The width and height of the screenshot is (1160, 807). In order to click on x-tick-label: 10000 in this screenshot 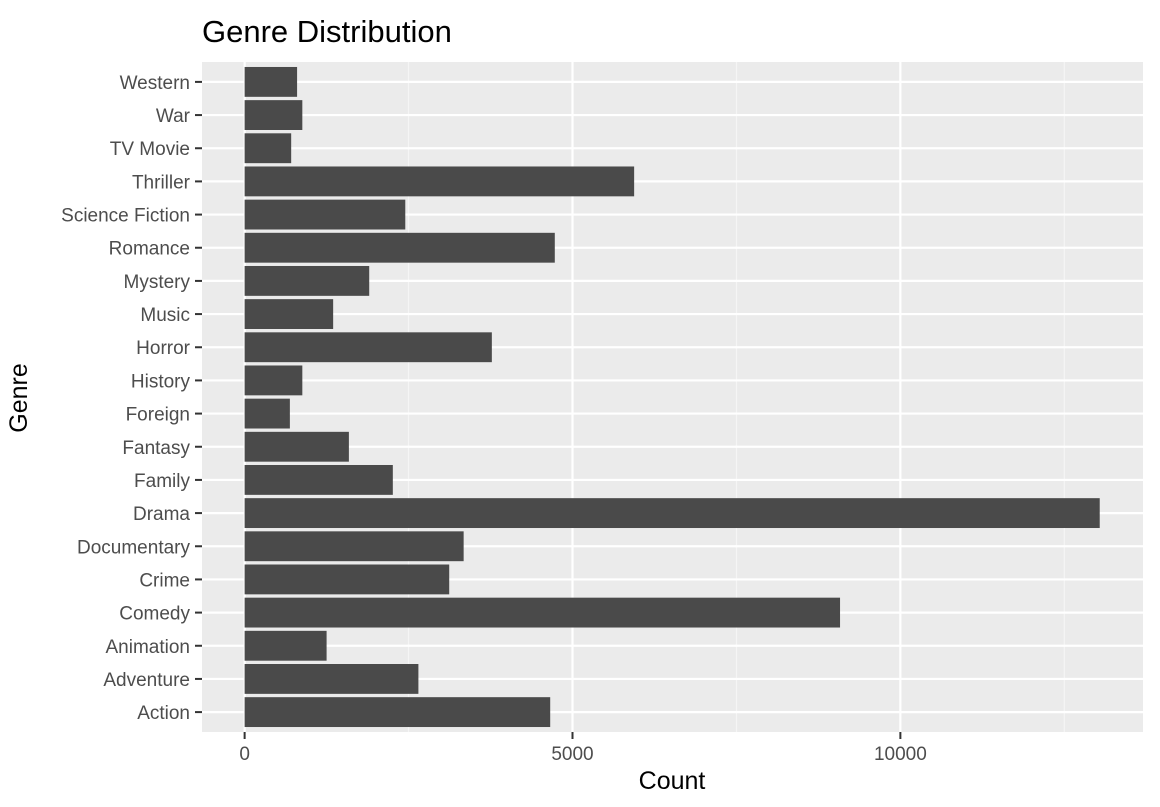, I will do `click(900, 754)`.